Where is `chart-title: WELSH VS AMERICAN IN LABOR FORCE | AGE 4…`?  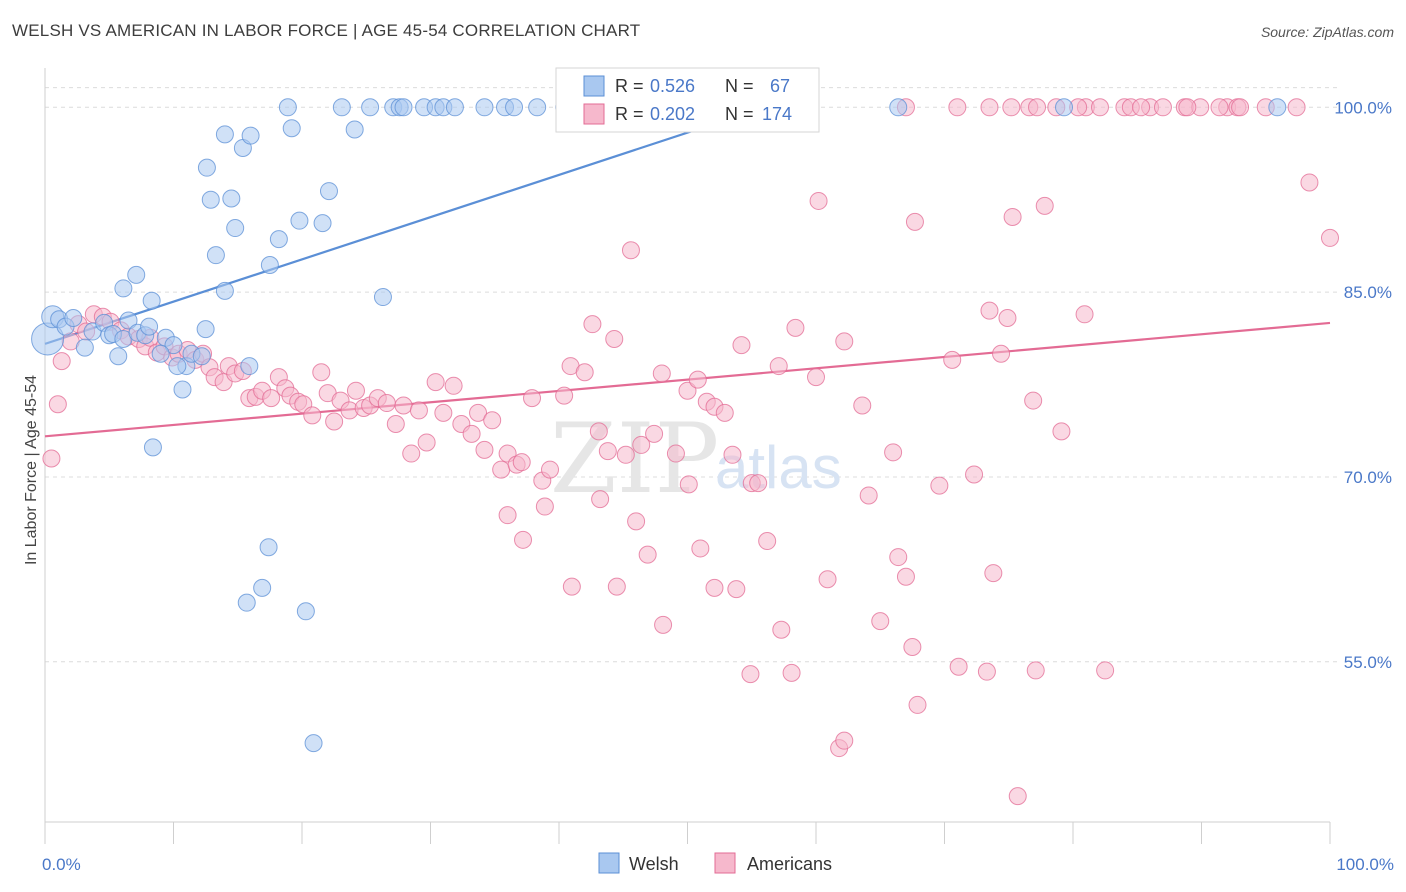 chart-title: WELSH VS AMERICAN IN LABOR FORCE | AGE 4… is located at coordinates (326, 30).